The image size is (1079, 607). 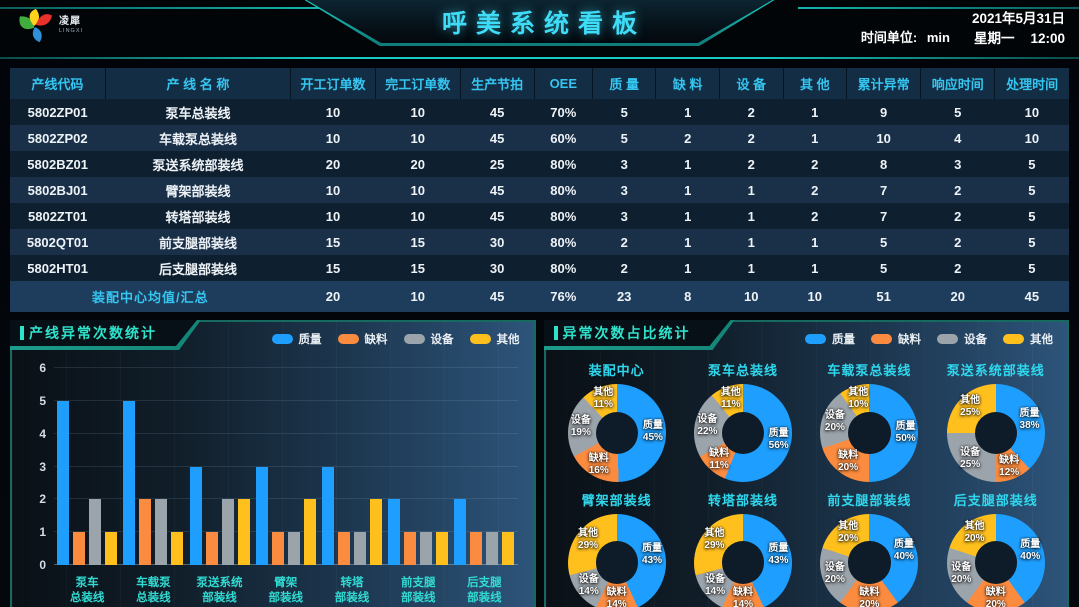 I want to click on column-header: 产线代码, so click(x=58, y=83).